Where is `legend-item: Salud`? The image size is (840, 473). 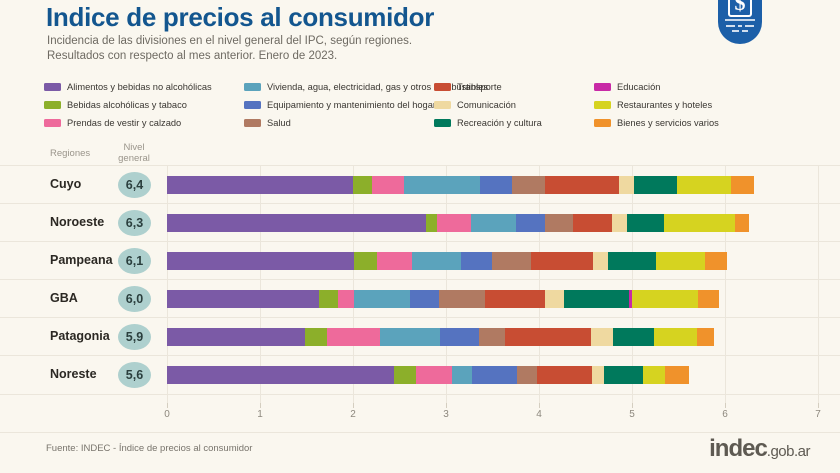
legend-item: Salud is located at coordinates (339, 123).